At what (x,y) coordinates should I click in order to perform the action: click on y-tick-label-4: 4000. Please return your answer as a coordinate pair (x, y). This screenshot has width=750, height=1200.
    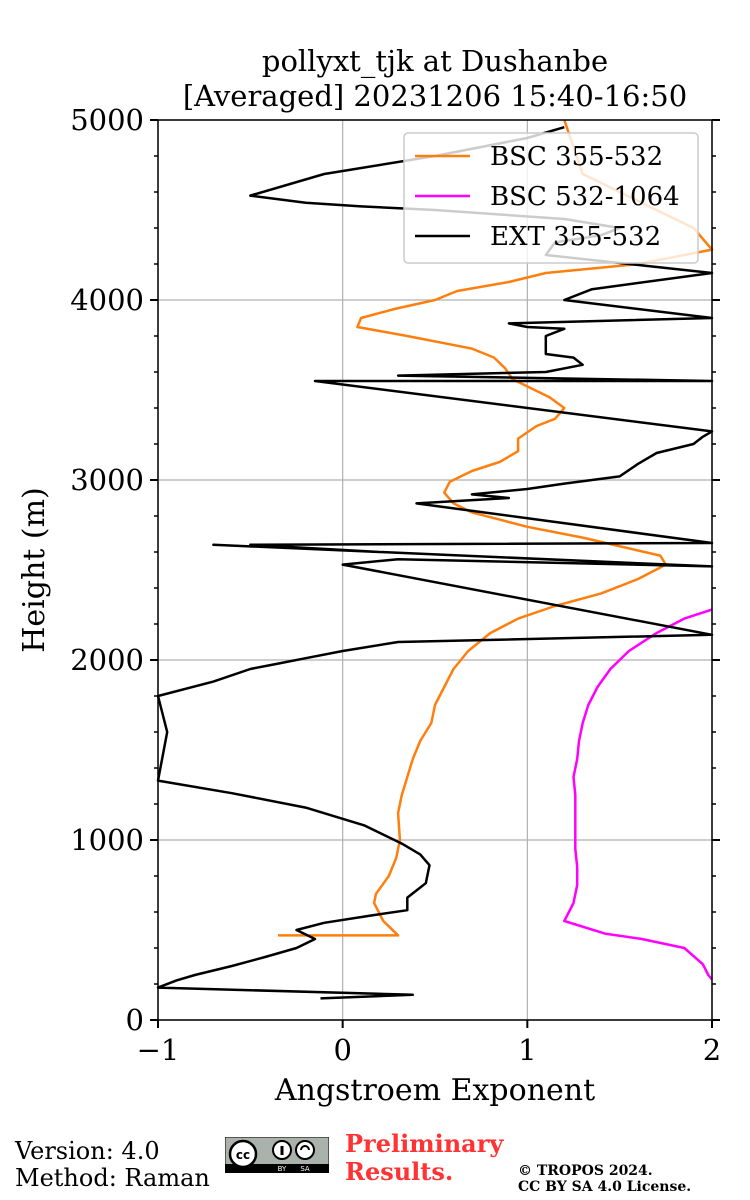
    Looking at the image, I should click on (107, 300).